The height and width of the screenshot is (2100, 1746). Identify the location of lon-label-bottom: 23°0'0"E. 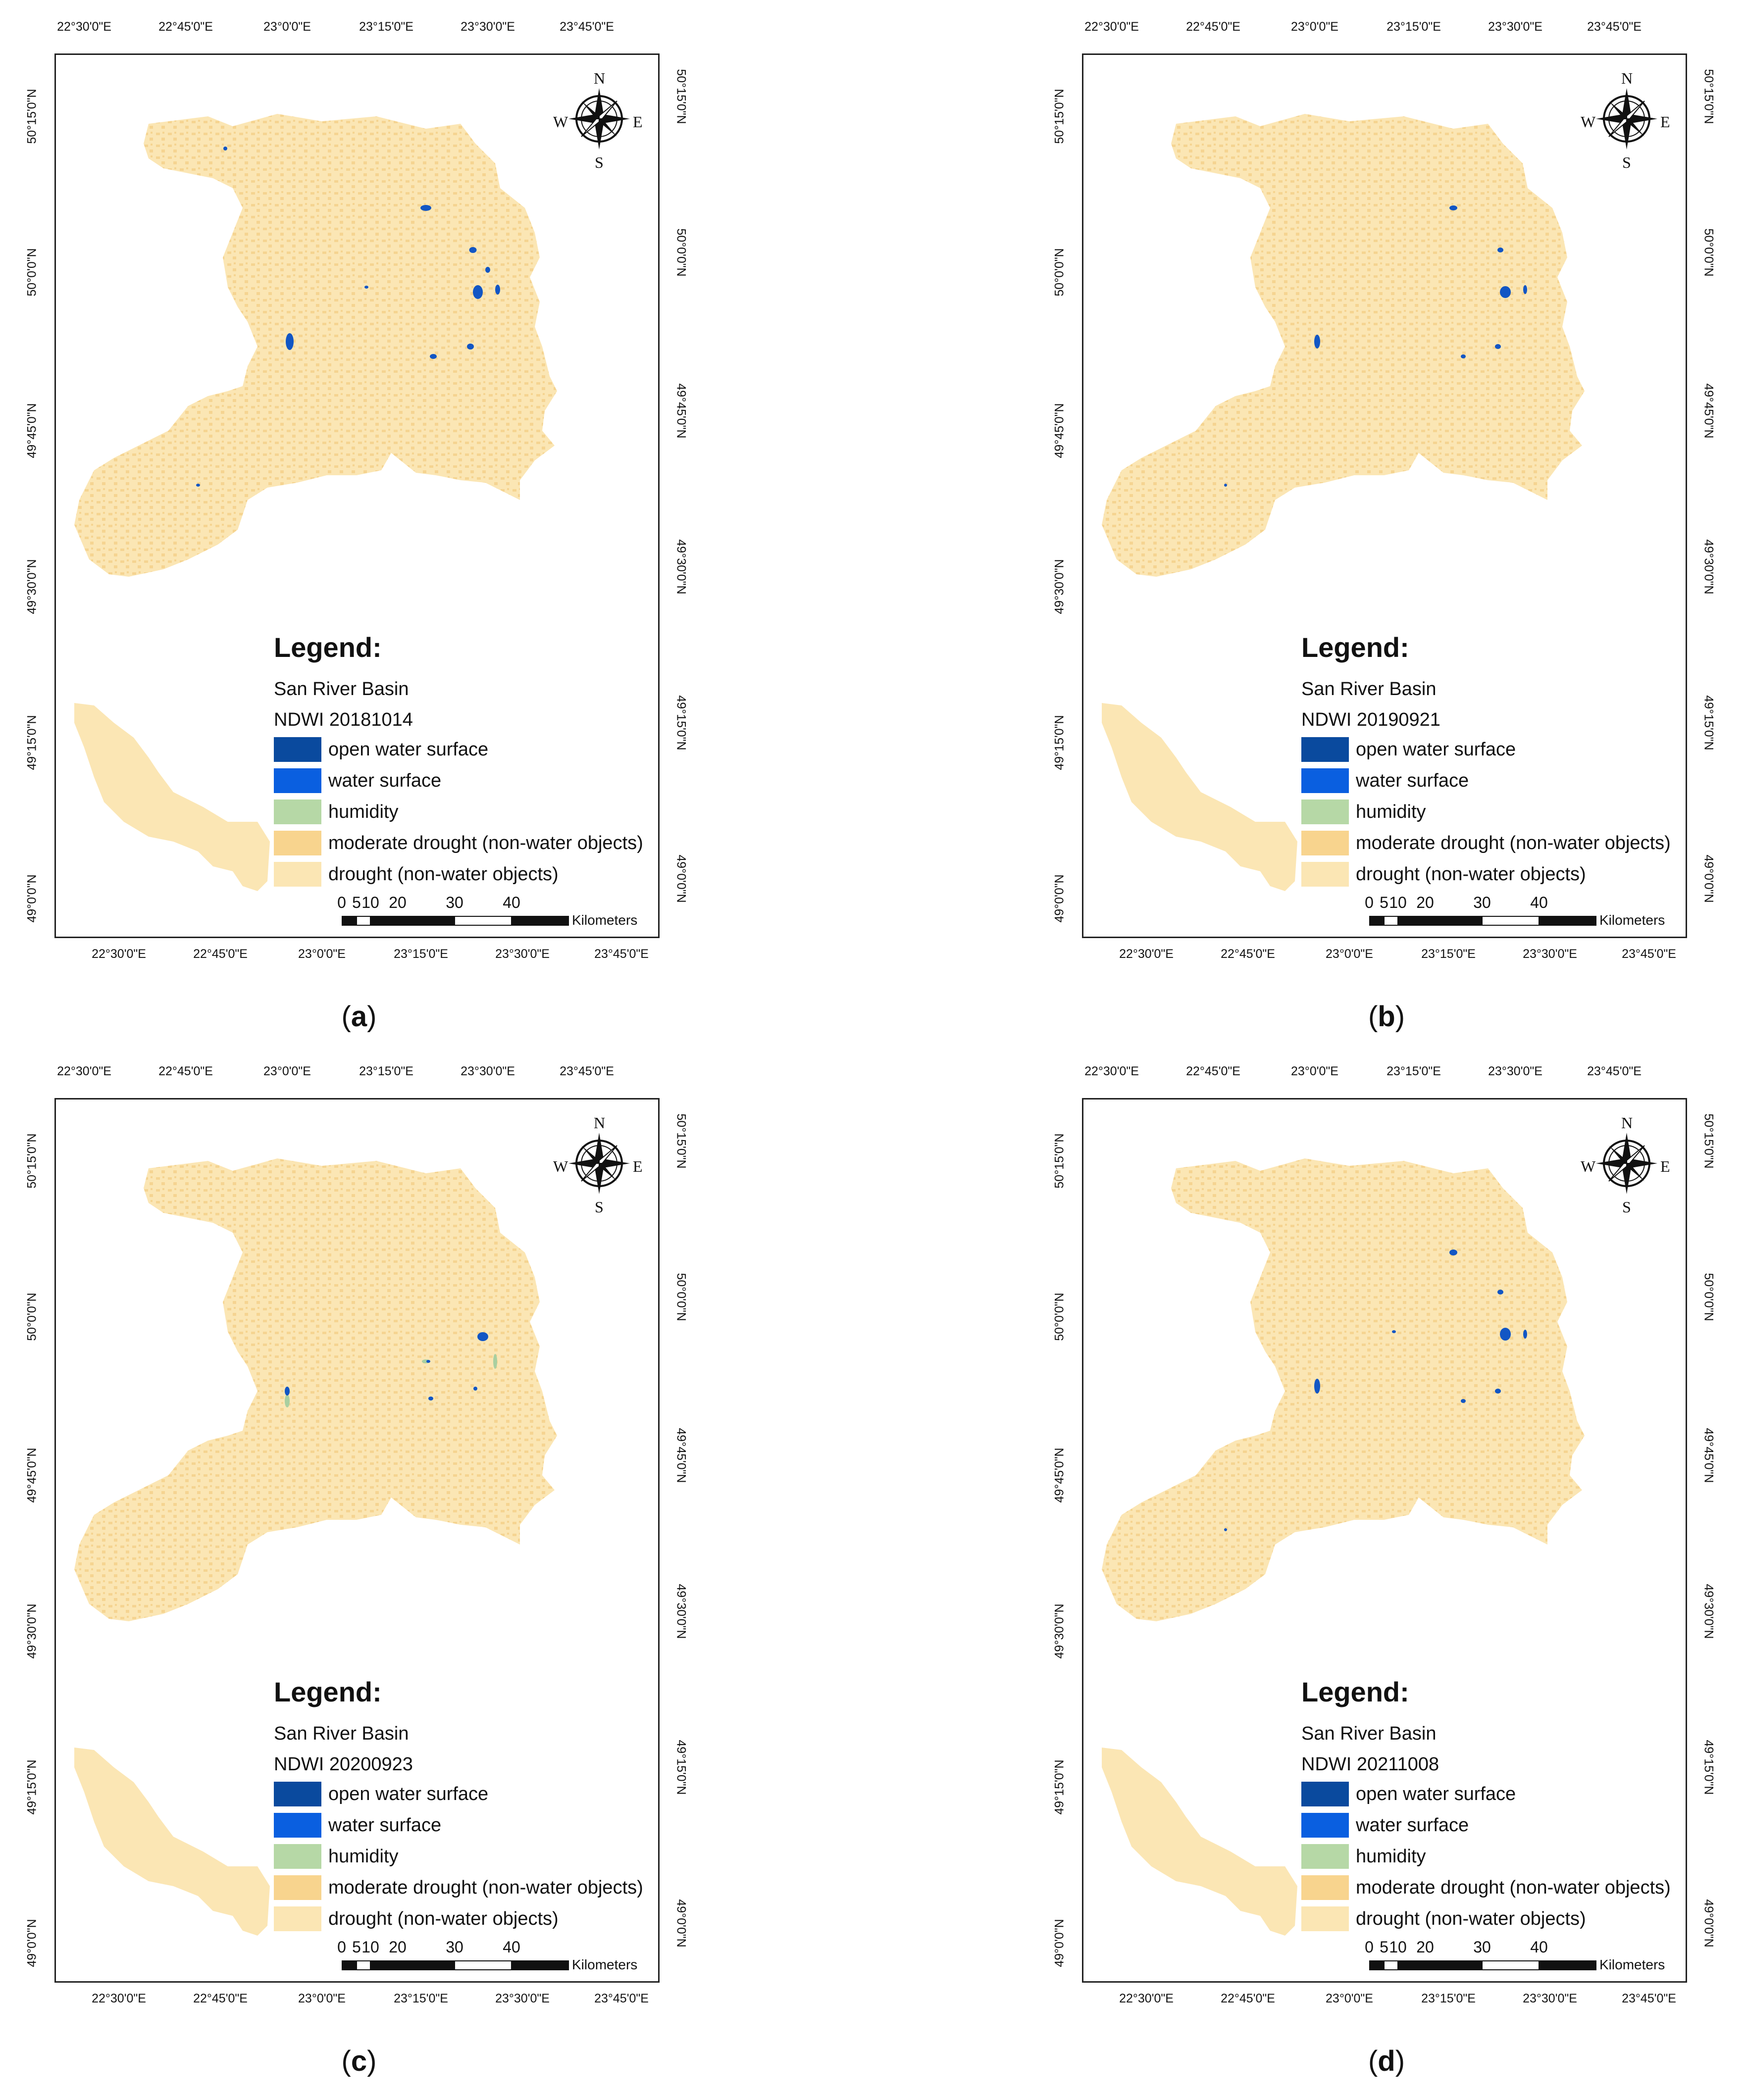
(1349, 954).